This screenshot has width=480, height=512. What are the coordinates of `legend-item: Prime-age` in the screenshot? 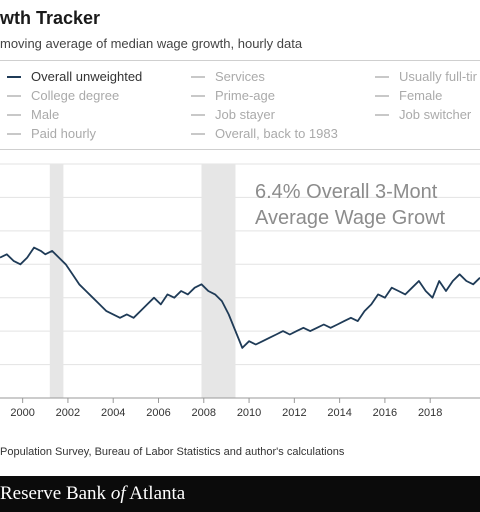 It's located at (233, 95).